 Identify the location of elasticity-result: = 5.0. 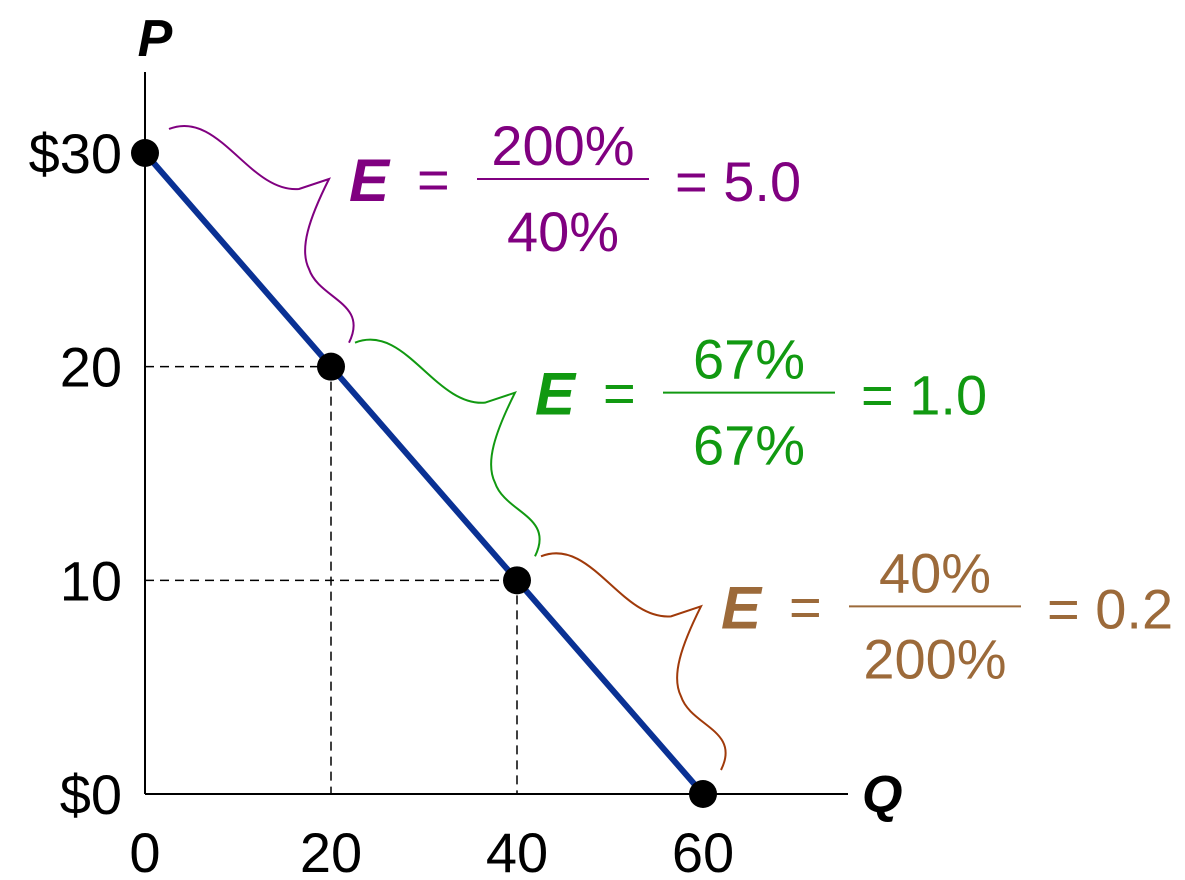
(738, 181).